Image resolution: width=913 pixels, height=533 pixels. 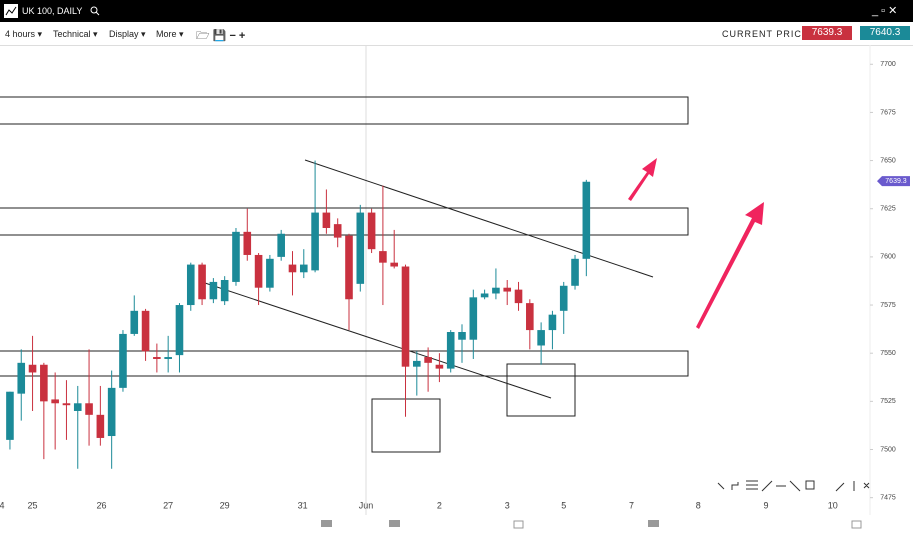 I want to click on box, so click(x=541, y=390).